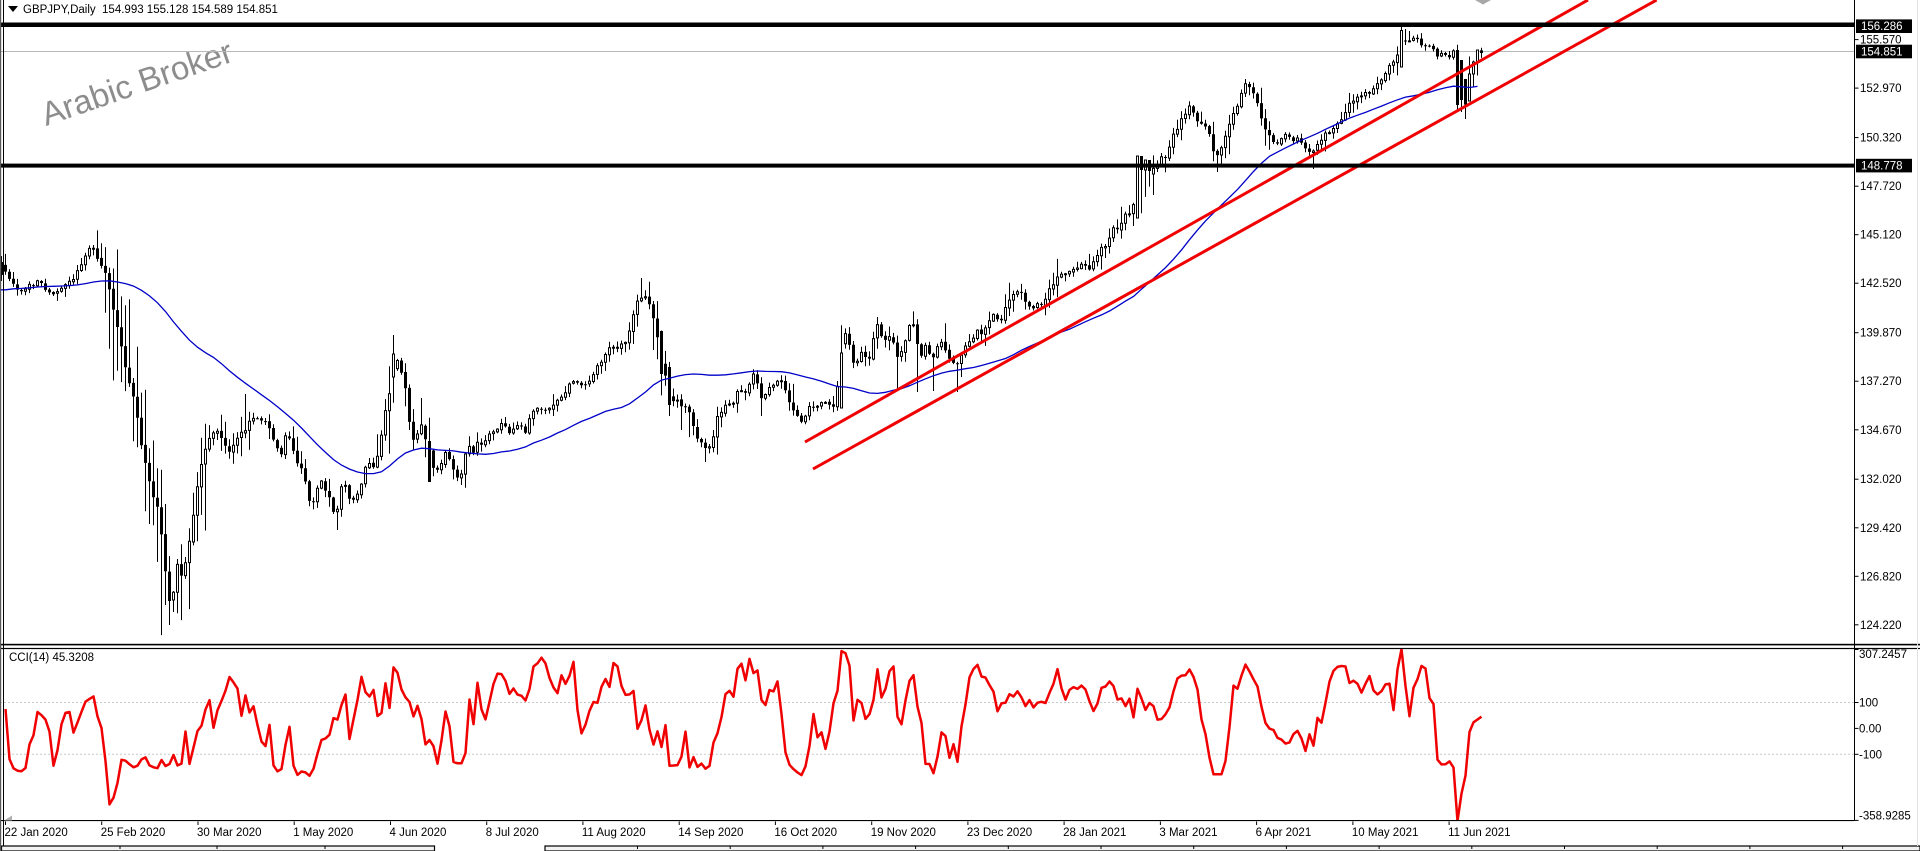 The width and height of the screenshot is (1920, 851). I want to click on svg-text: 137.270, so click(1881, 382).